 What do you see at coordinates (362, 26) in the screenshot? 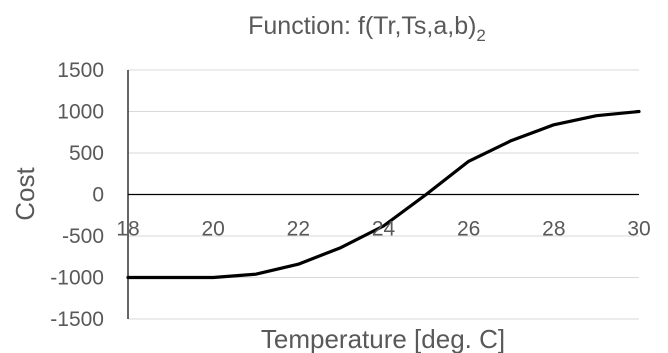
I see `chart-title-main: Function: f(Tr,Ts,a,b)` at bounding box center [362, 26].